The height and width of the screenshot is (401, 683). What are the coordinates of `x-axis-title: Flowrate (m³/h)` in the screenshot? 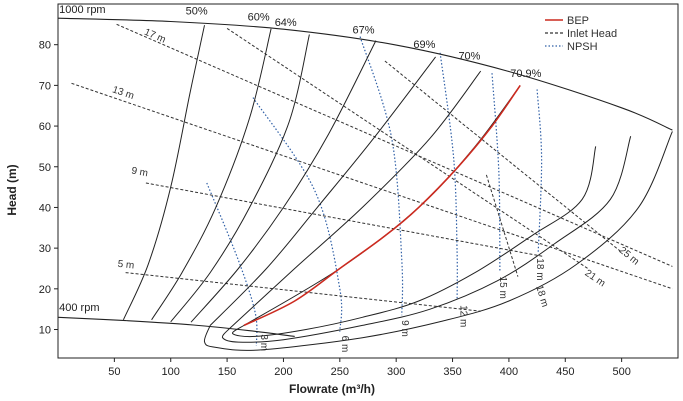 It's located at (332, 389).